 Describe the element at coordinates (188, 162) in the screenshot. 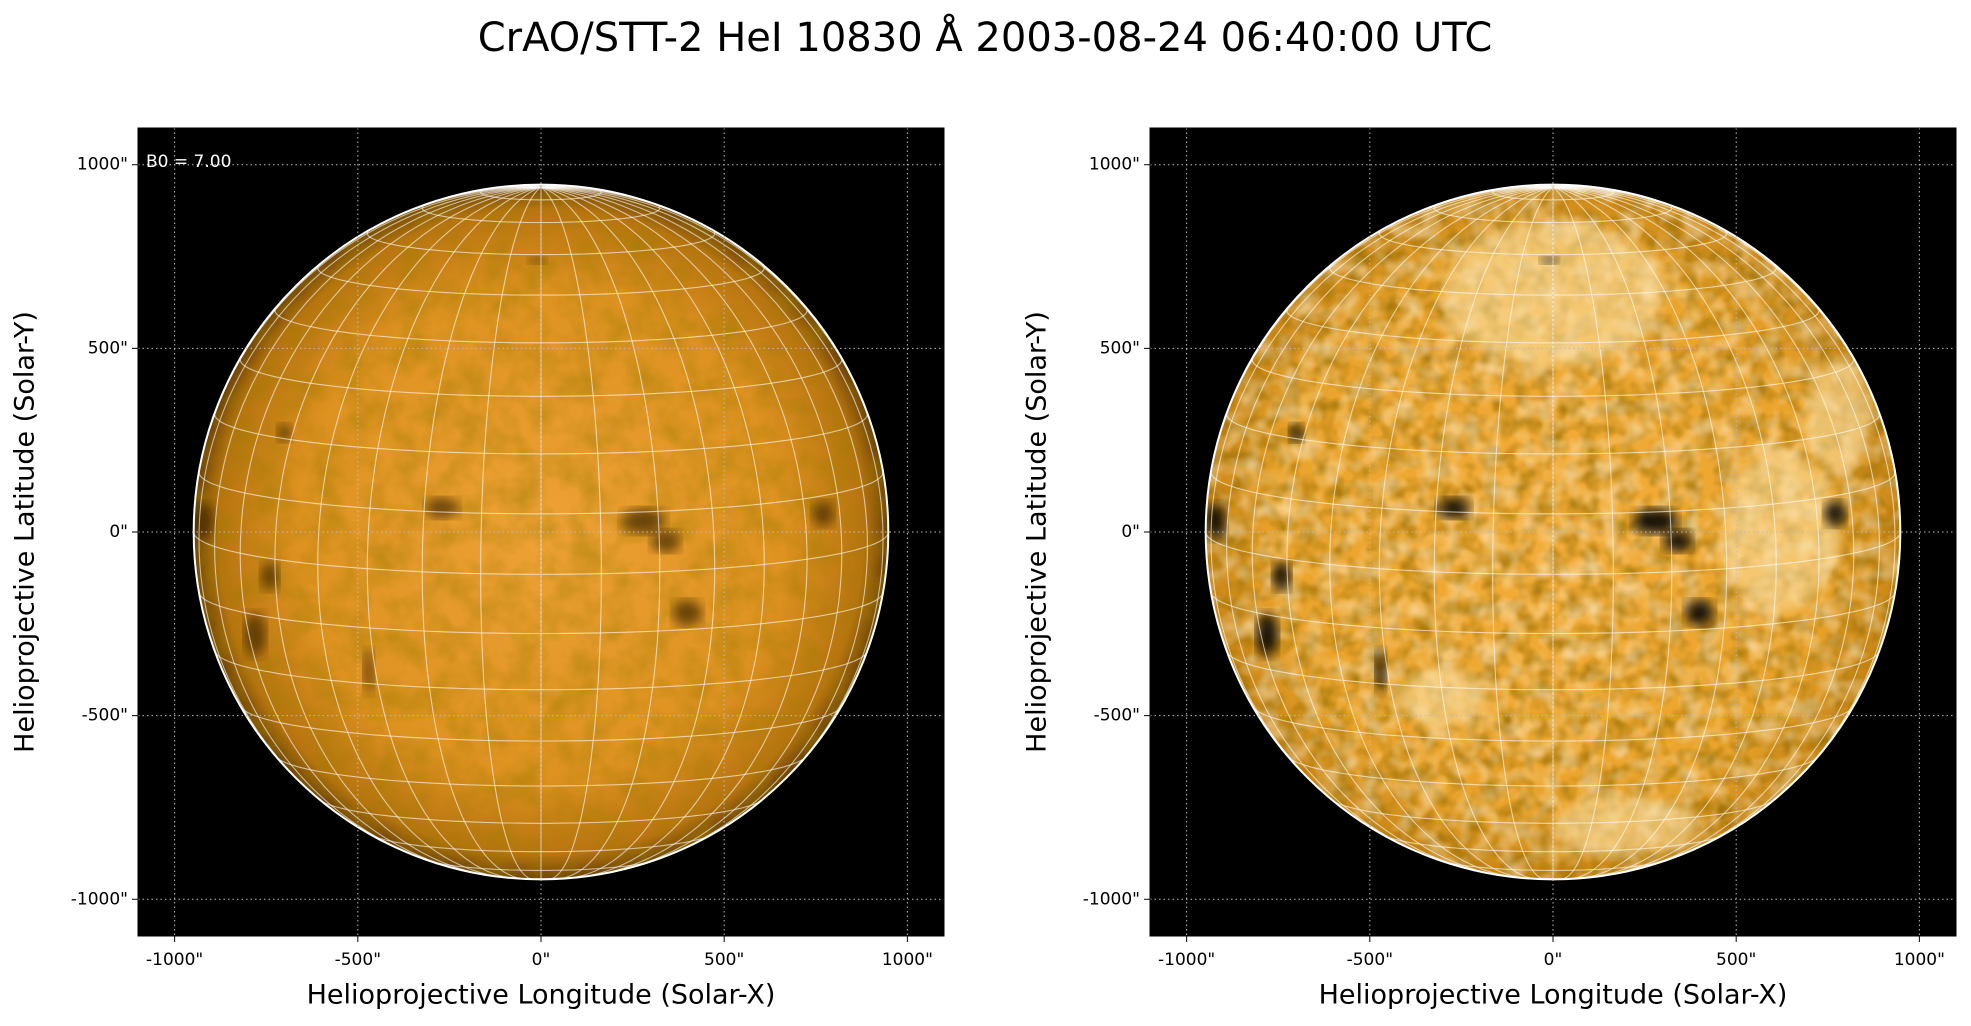

I see `annotation: B0 = 7.00` at that location.